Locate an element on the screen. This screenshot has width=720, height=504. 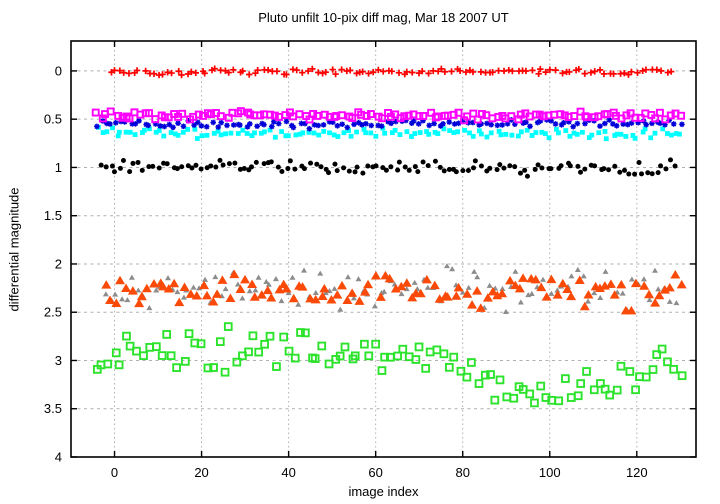
series-cyan-squares is located at coordinates (389, 133).